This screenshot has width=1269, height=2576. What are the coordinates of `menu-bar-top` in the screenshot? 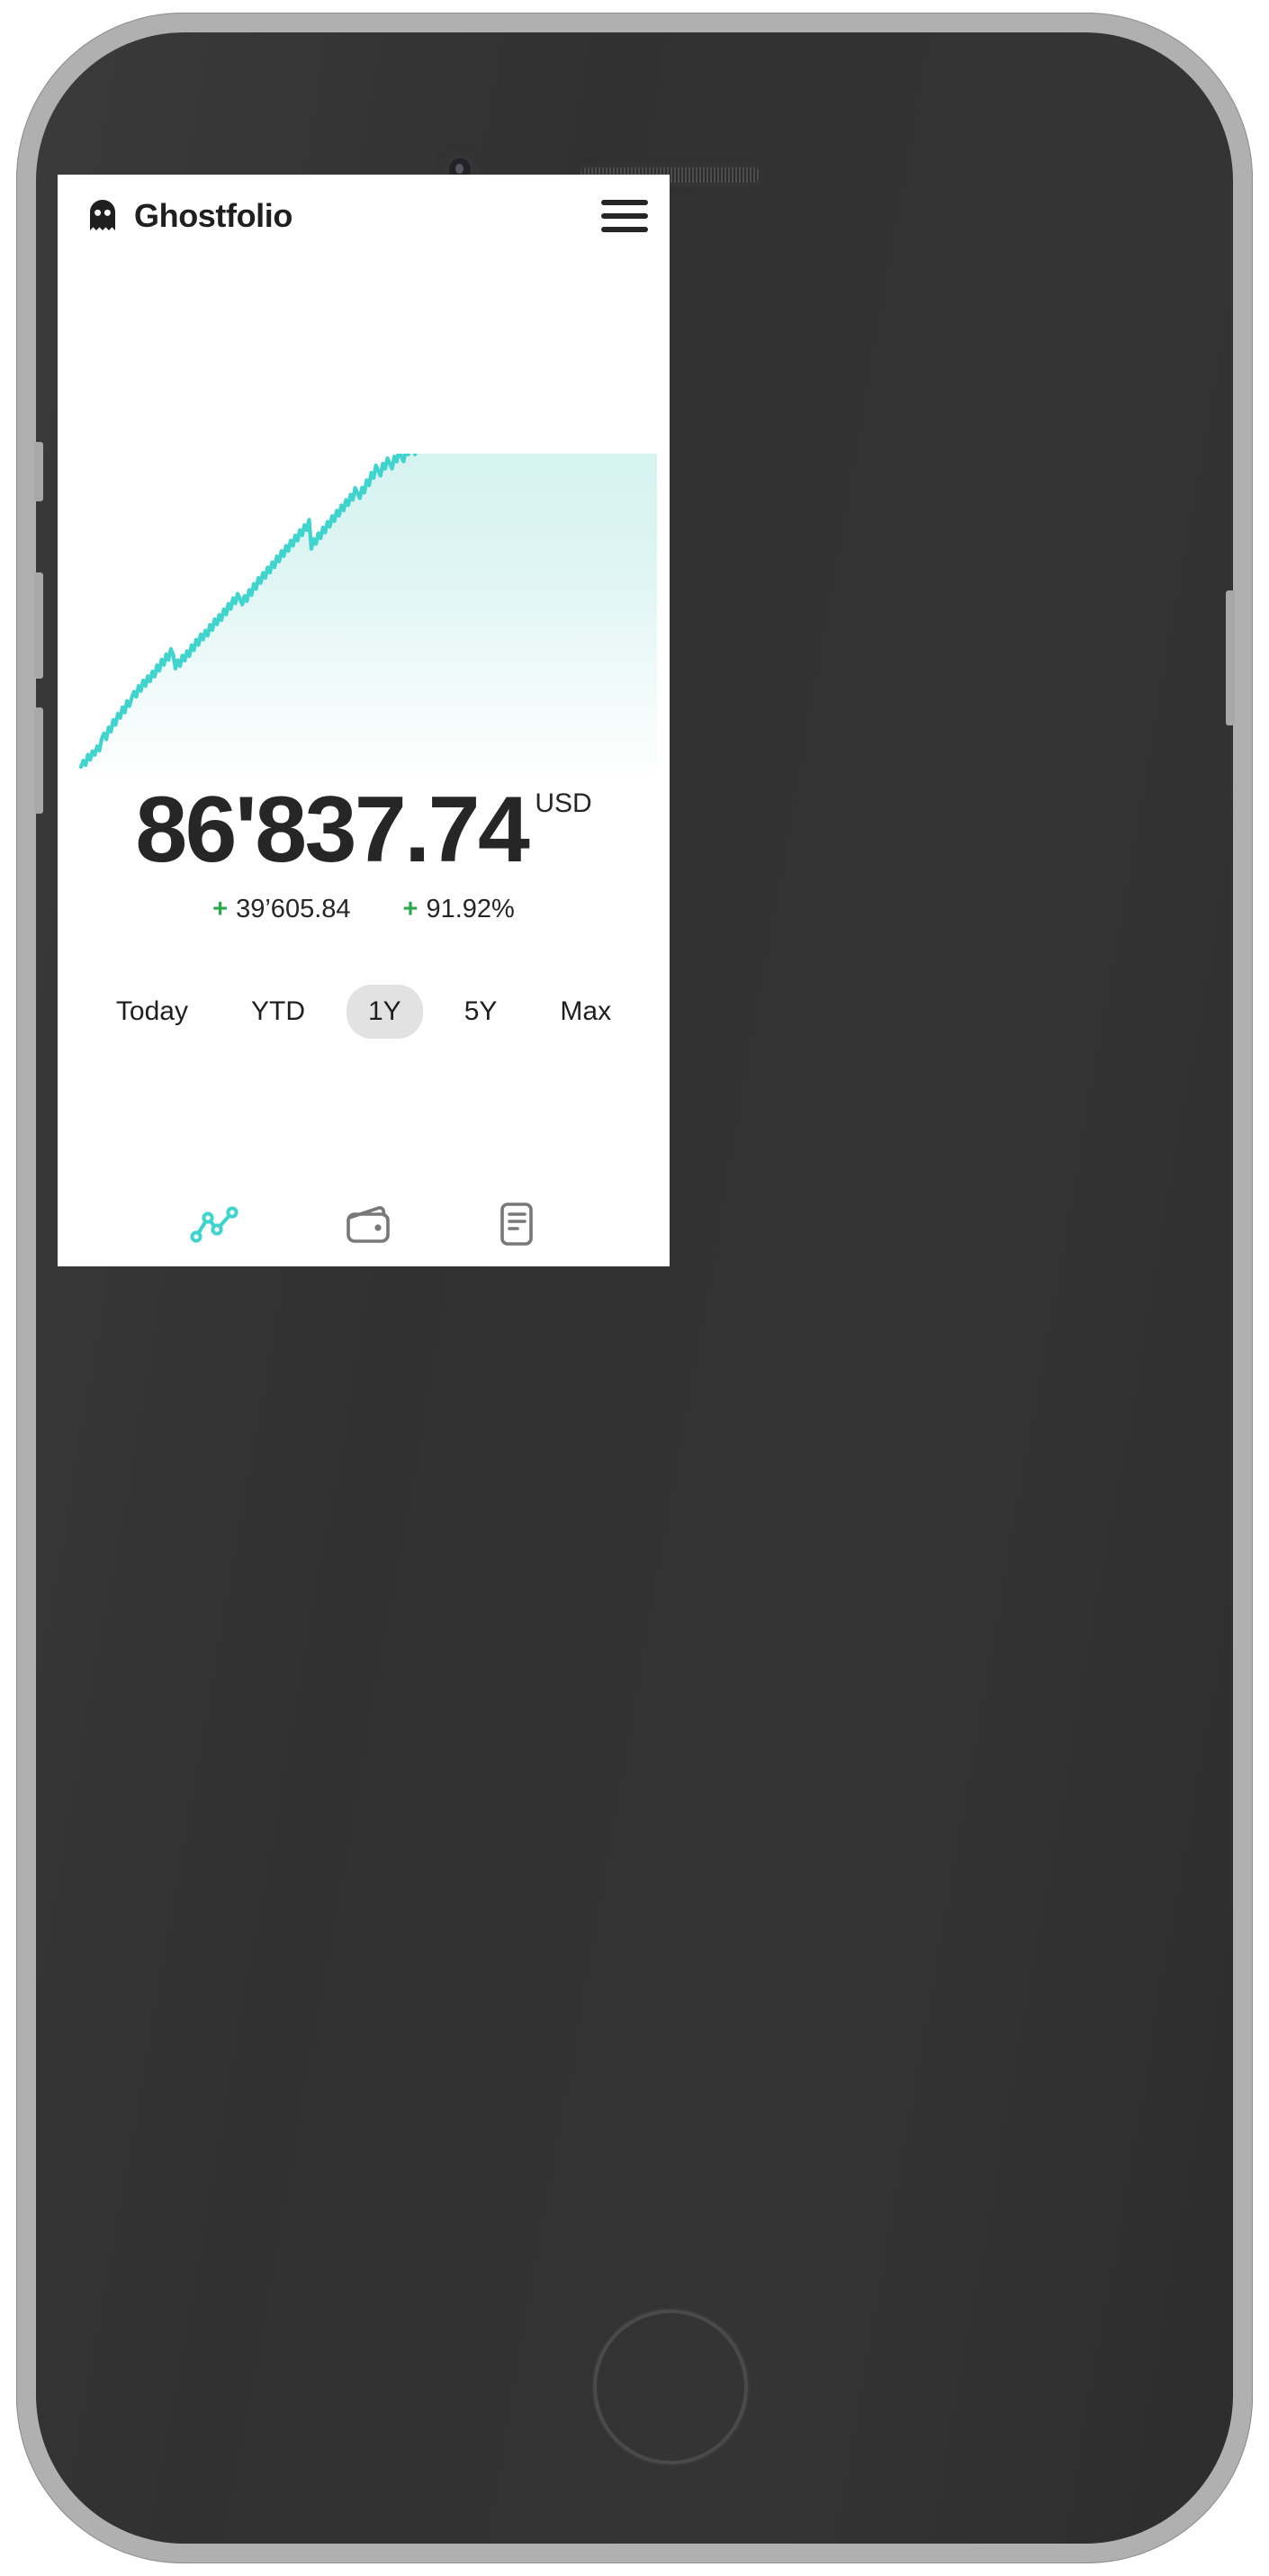 It's located at (624, 202).